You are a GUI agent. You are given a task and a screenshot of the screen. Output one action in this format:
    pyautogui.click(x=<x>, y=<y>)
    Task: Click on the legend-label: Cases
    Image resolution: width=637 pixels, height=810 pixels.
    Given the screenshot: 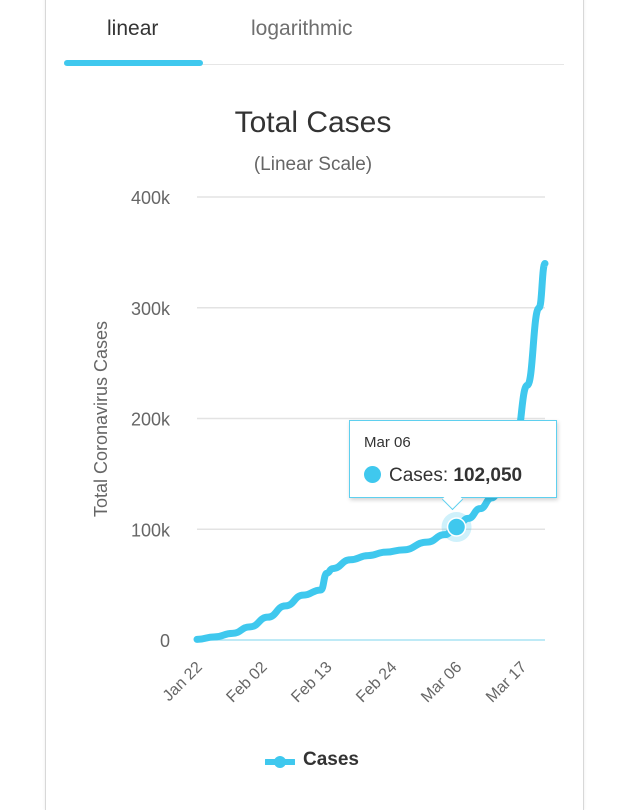 What is the action you would take?
    pyautogui.click(x=331, y=759)
    